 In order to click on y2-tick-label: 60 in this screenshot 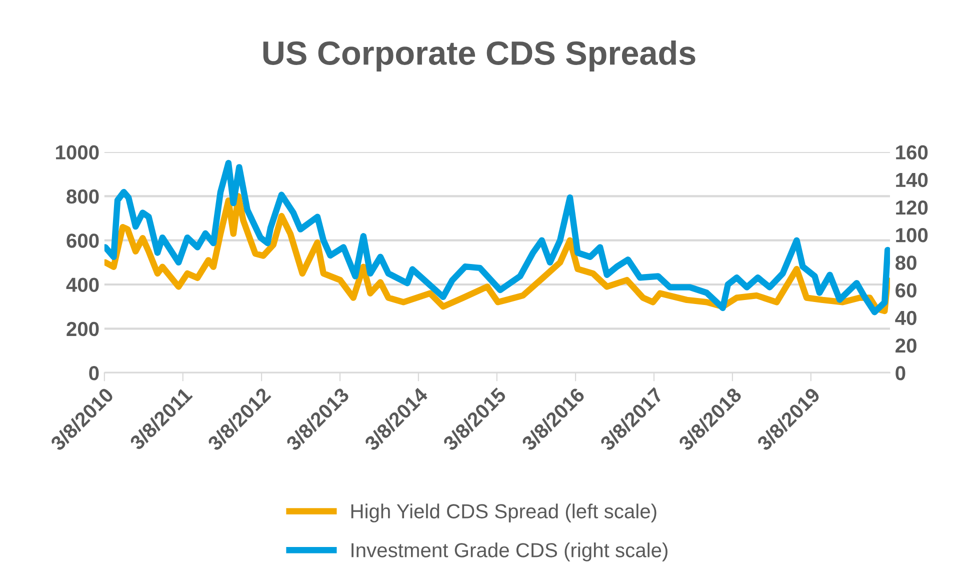, I will do `click(906, 290)`.